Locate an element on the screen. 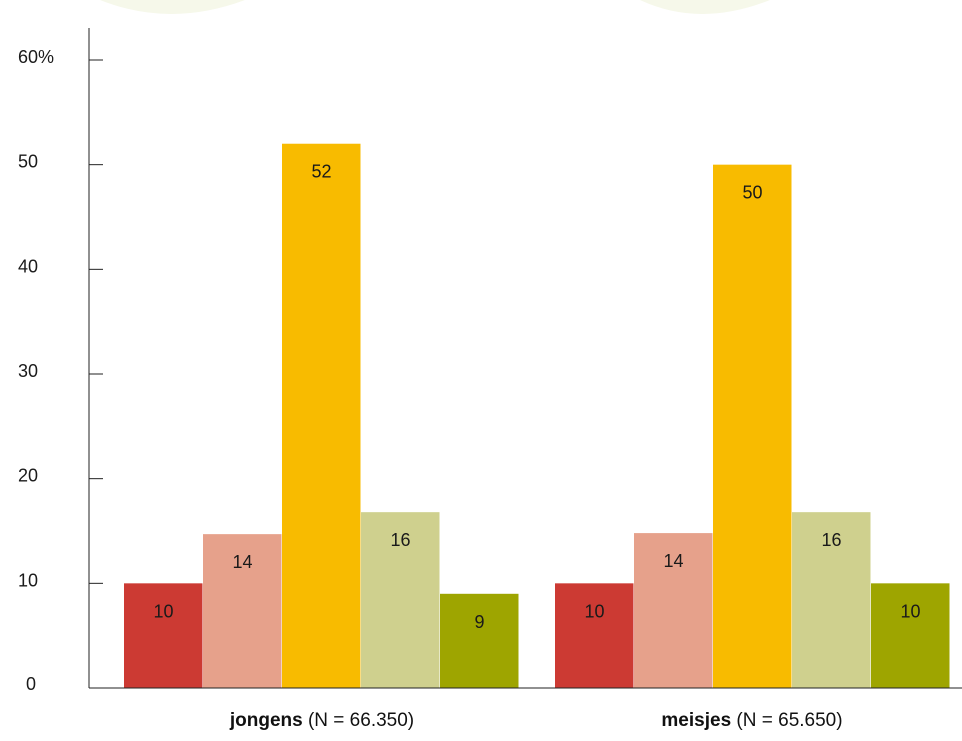 The image size is (962, 741). y-tick-label: 40 is located at coordinates (28, 266).